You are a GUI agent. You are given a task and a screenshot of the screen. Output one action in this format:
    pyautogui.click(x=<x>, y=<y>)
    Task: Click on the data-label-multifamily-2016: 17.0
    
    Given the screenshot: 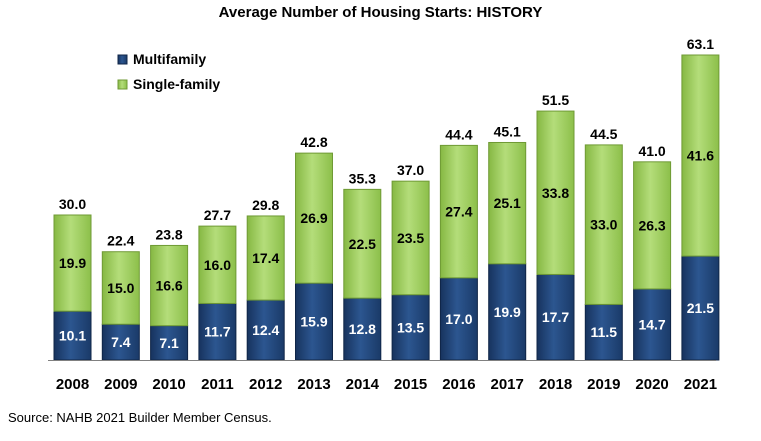 What is the action you would take?
    pyautogui.click(x=458, y=319)
    